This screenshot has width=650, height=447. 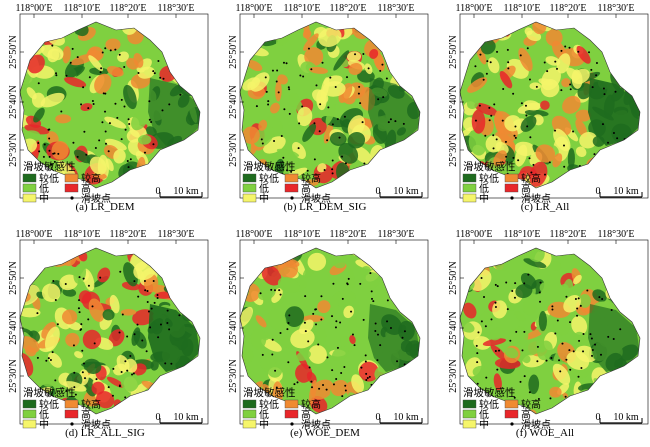 I want to click on longitude-label: 118°10′E, so click(x=302, y=8).